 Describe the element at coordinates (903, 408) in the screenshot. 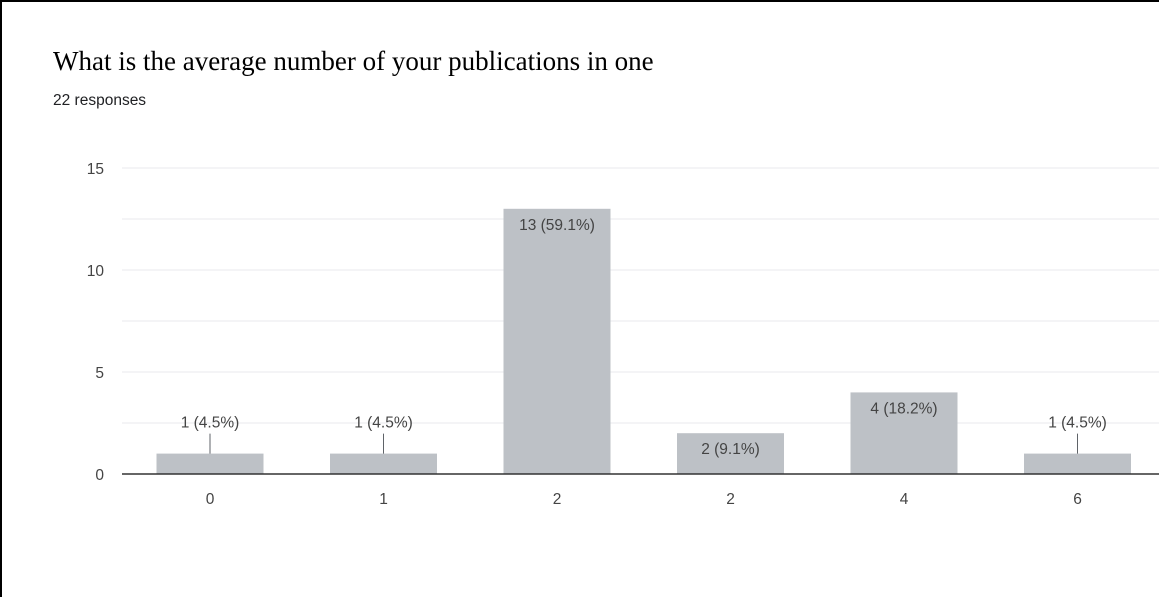

I see `data-label: 4 (18.2%)` at that location.